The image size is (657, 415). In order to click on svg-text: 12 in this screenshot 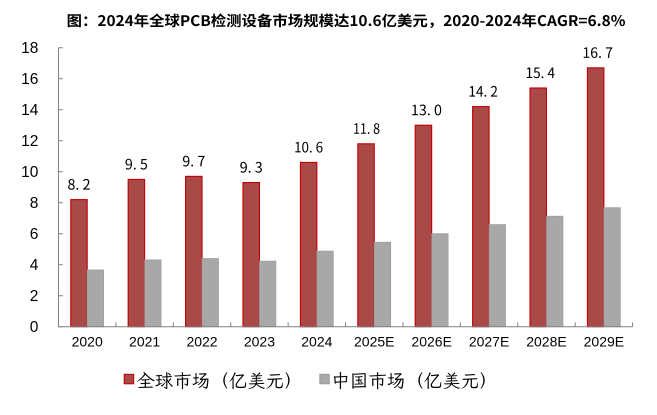, I will do `click(29, 141)`.